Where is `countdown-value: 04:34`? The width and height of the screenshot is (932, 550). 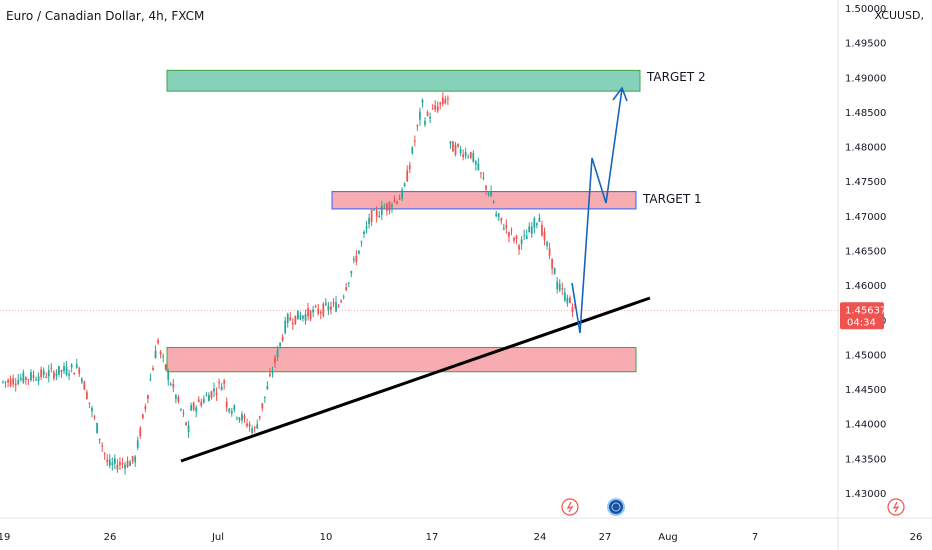
countdown-value: 04:34 is located at coordinates (861, 322).